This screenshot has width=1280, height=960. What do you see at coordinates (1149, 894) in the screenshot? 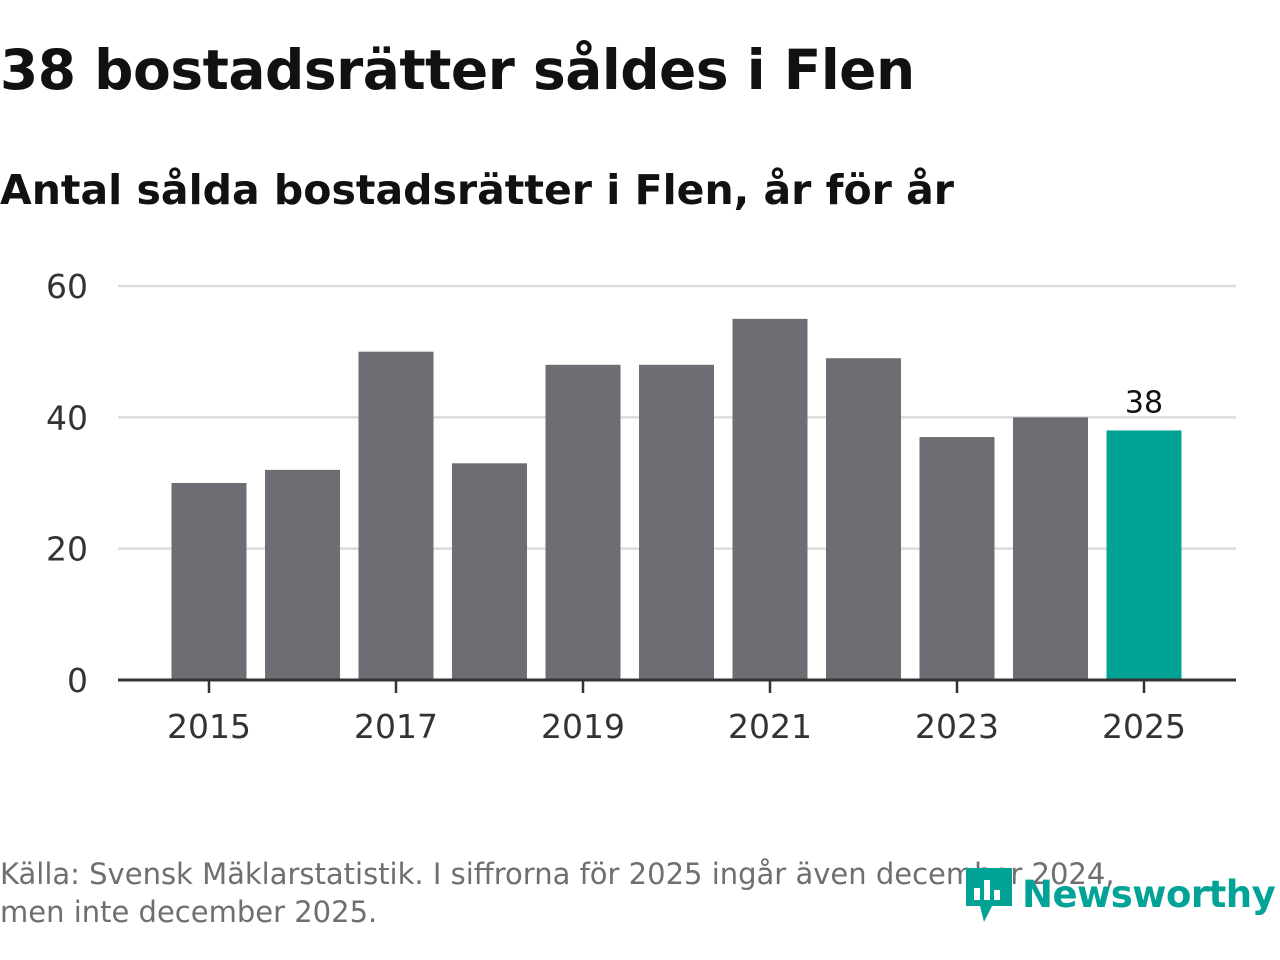
I see `newsworthy-logo-text: Newsworthy` at bounding box center [1149, 894].